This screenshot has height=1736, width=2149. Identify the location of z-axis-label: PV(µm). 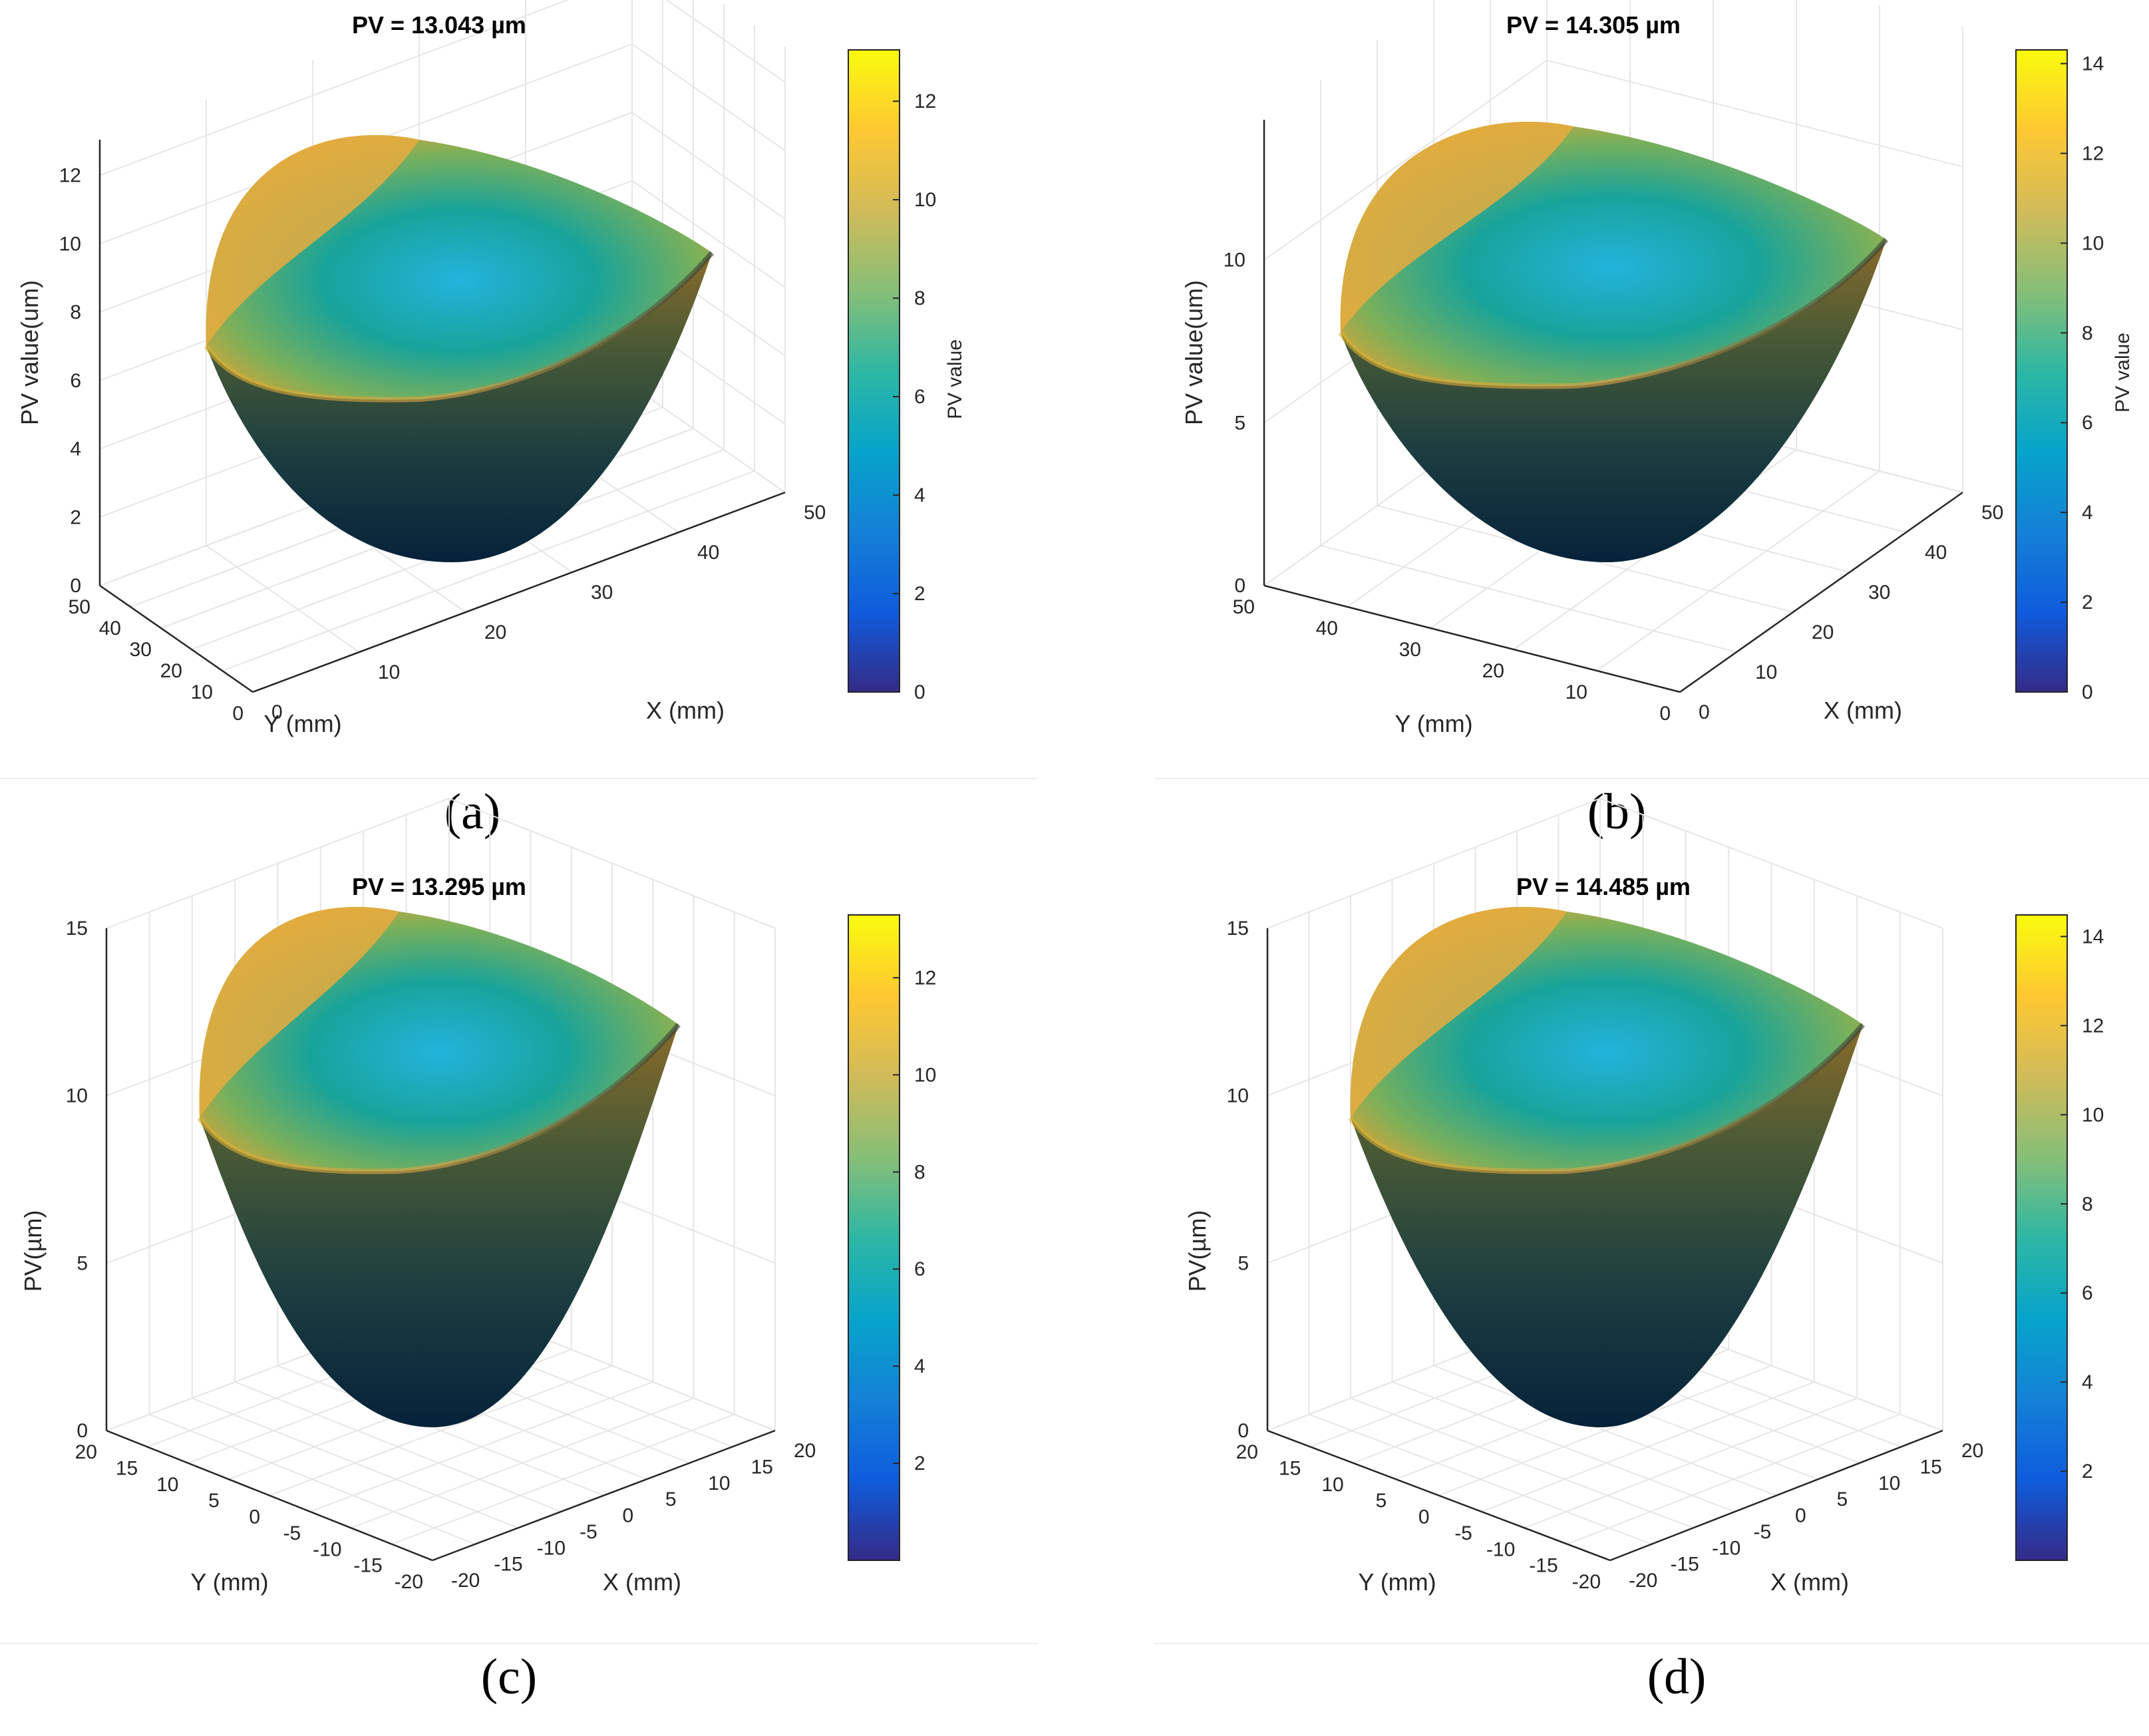
(33, 1251).